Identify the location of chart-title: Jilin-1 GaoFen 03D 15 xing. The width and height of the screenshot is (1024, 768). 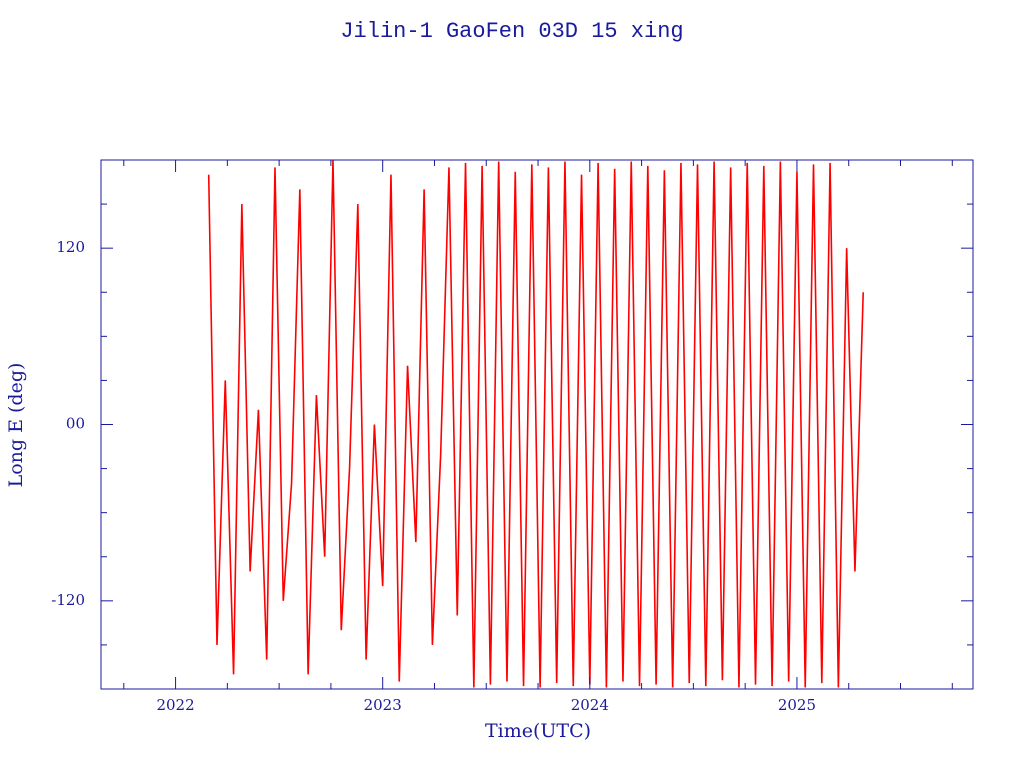
(511, 31).